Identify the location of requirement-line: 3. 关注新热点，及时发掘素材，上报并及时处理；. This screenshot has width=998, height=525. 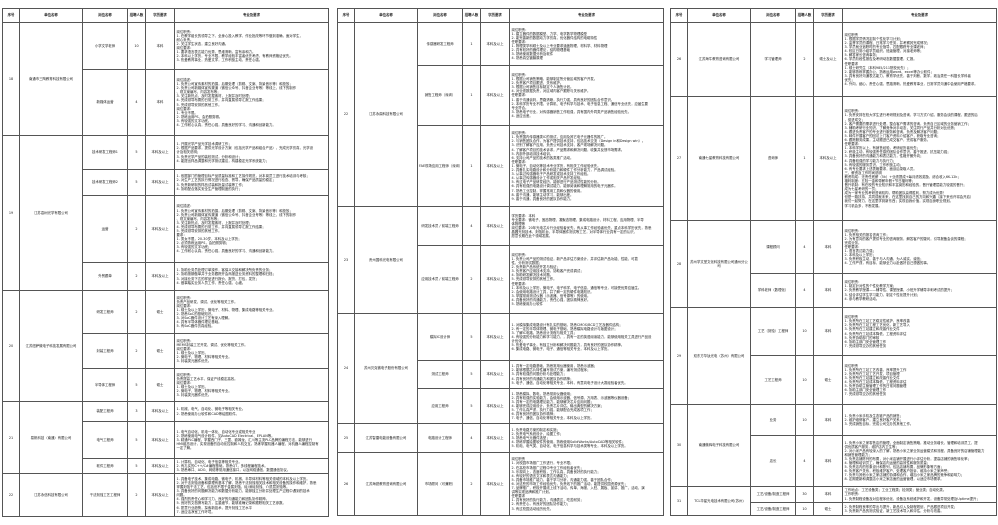
(214, 222).